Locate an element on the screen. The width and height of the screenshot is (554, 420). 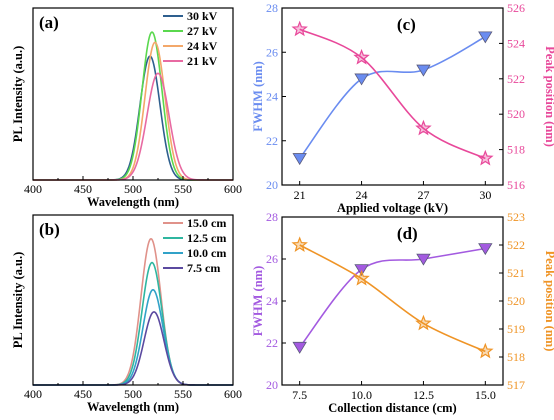
legend-entry: 24 kV is located at coordinates (202, 46).